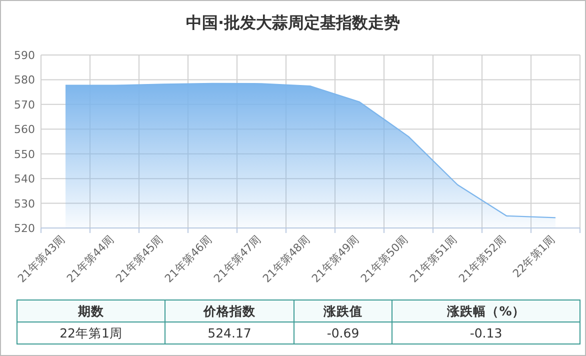  What do you see at coordinates (91, 333) in the screenshot?
I see `text: 22年第1周` at bounding box center [91, 333].